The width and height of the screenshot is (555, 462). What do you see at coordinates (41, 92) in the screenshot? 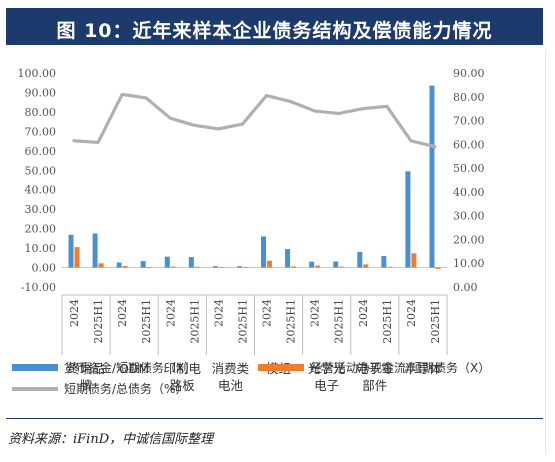
I see `left-tick-label: 90.00` at bounding box center [41, 92].